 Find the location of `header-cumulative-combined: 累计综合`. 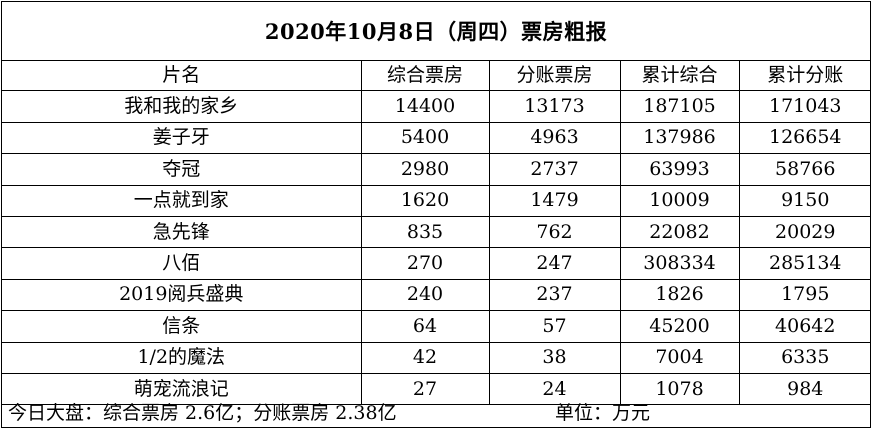

header-cumulative-combined: 累计综合 is located at coordinates (679, 76).